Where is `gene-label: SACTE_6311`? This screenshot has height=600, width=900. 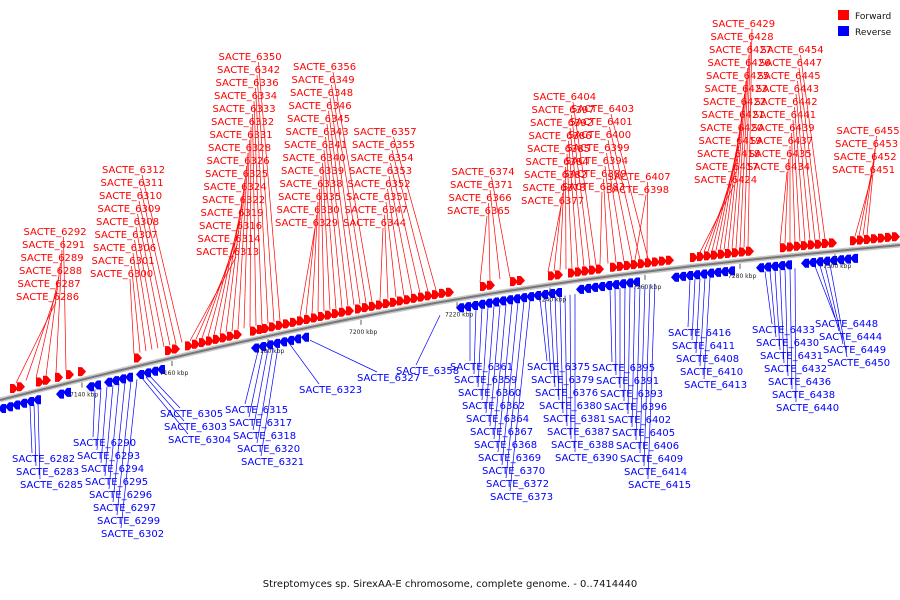
gene-label: SACTE_6311 is located at coordinates (132, 183).